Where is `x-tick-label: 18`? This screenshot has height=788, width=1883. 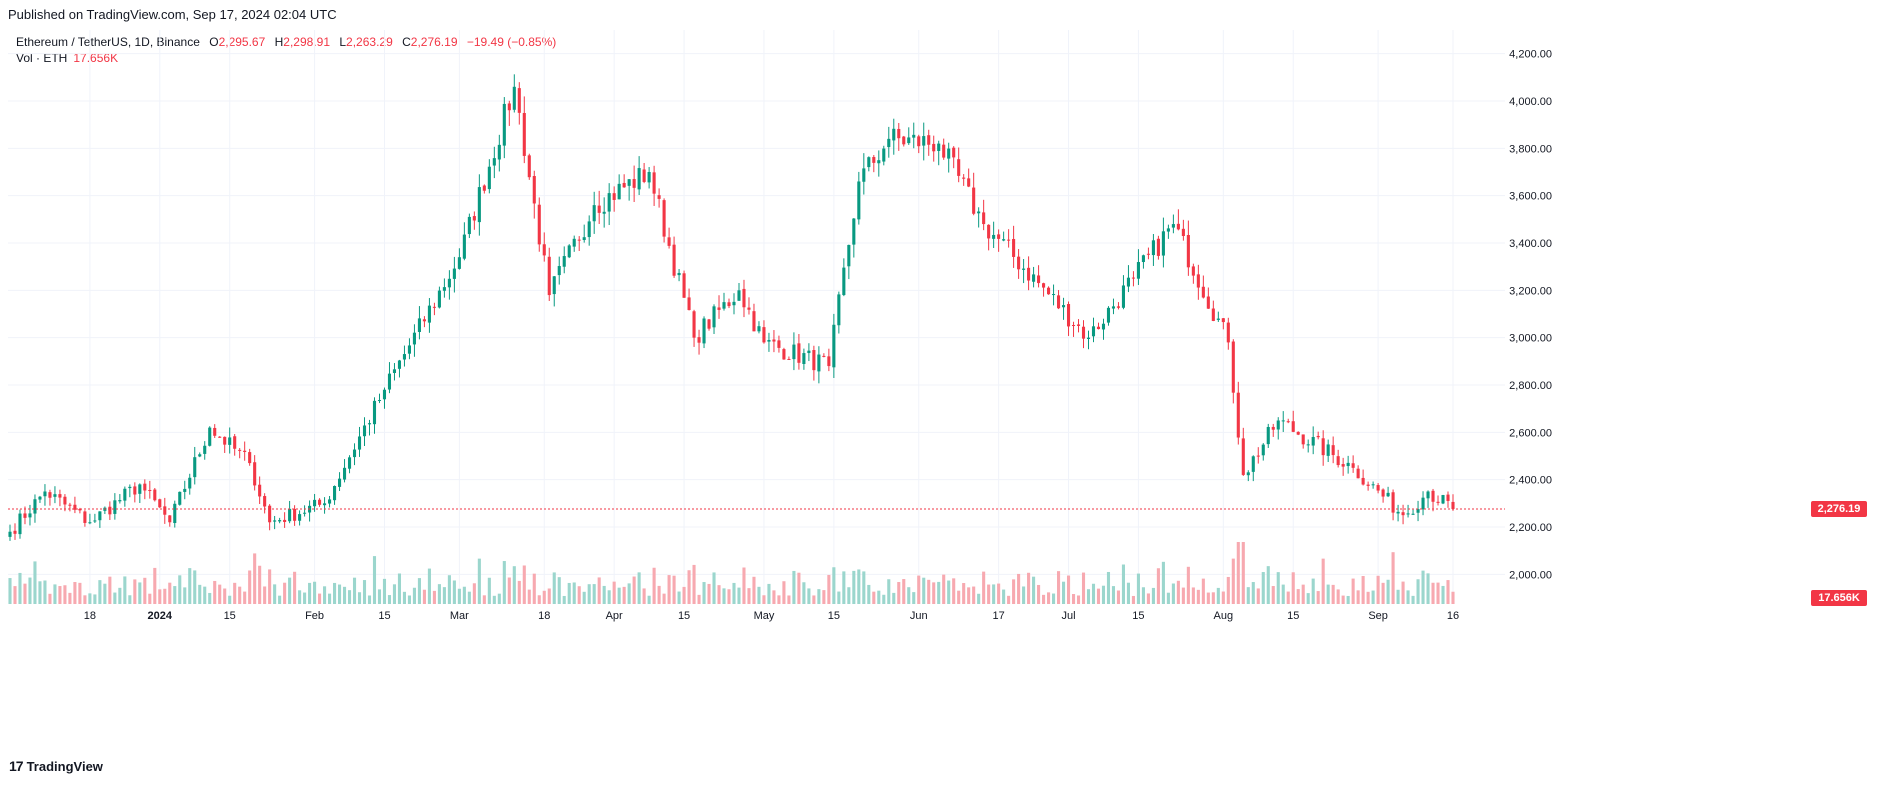
x-tick-label: 18 is located at coordinates (90, 616).